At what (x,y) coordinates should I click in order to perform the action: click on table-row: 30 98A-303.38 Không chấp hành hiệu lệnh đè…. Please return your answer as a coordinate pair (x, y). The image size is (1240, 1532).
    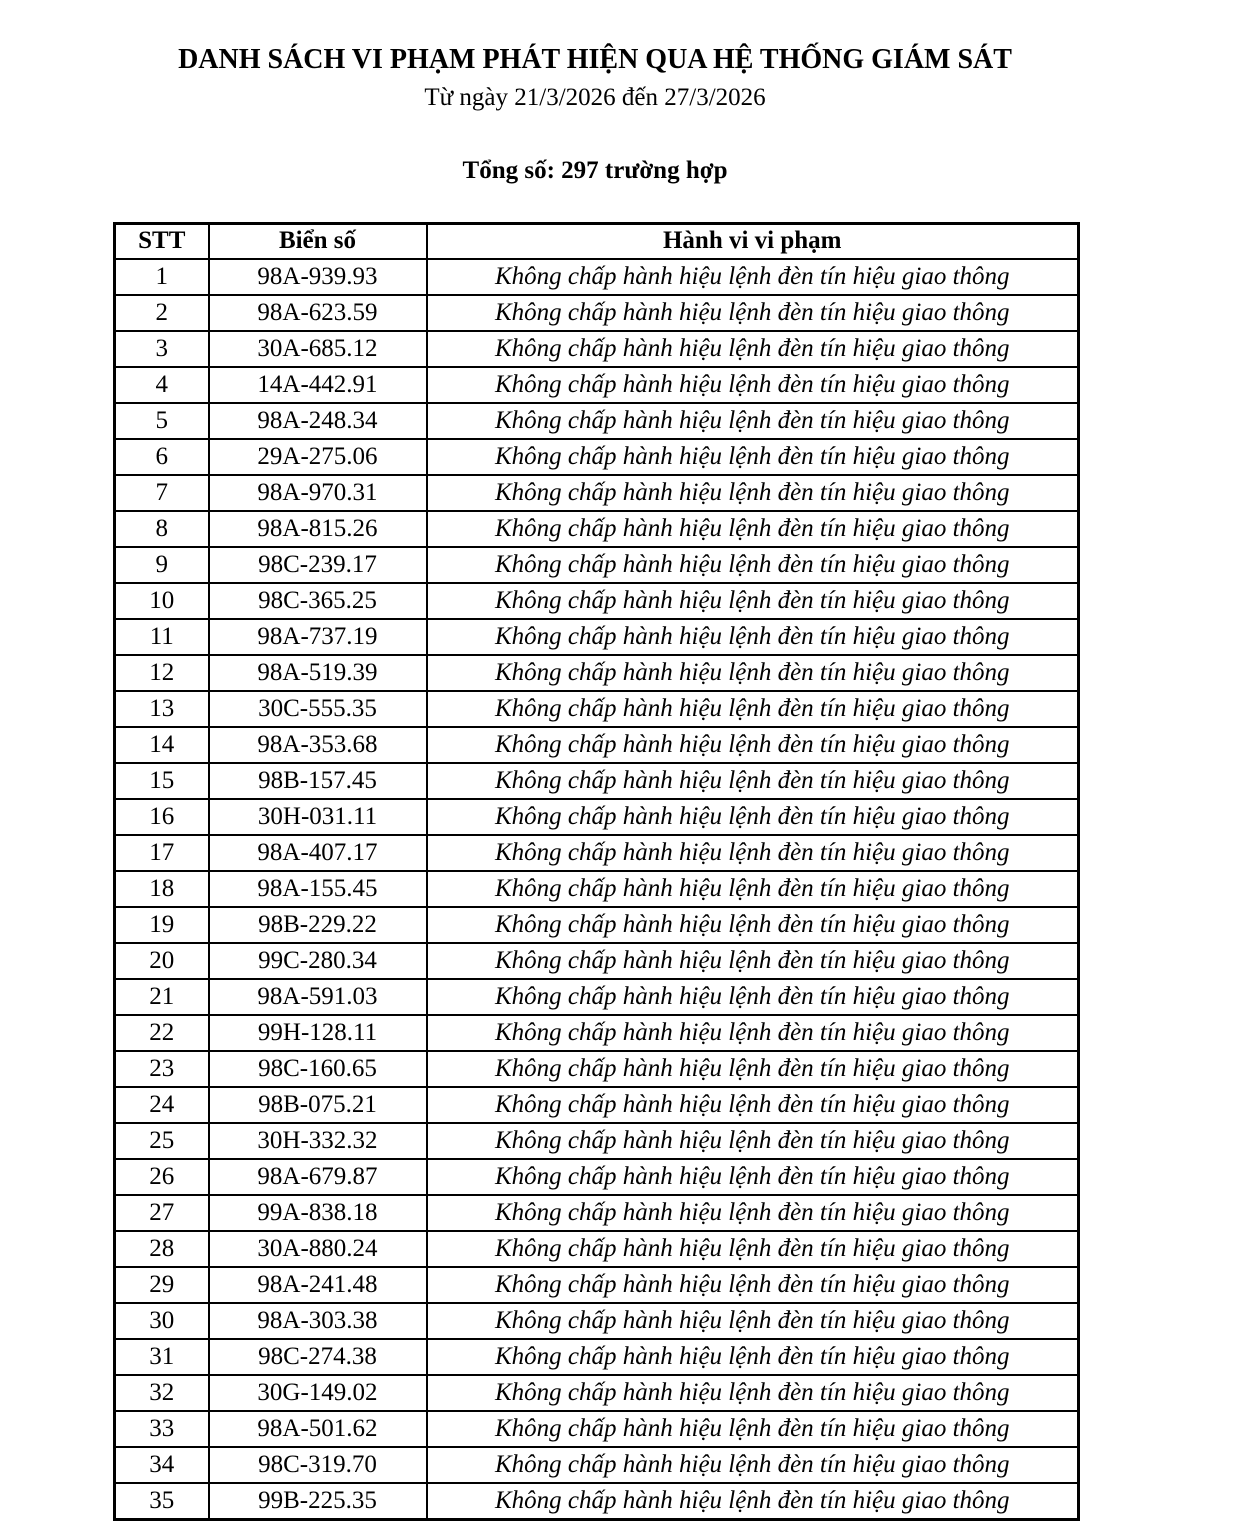
    Looking at the image, I should click on (596, 1320).